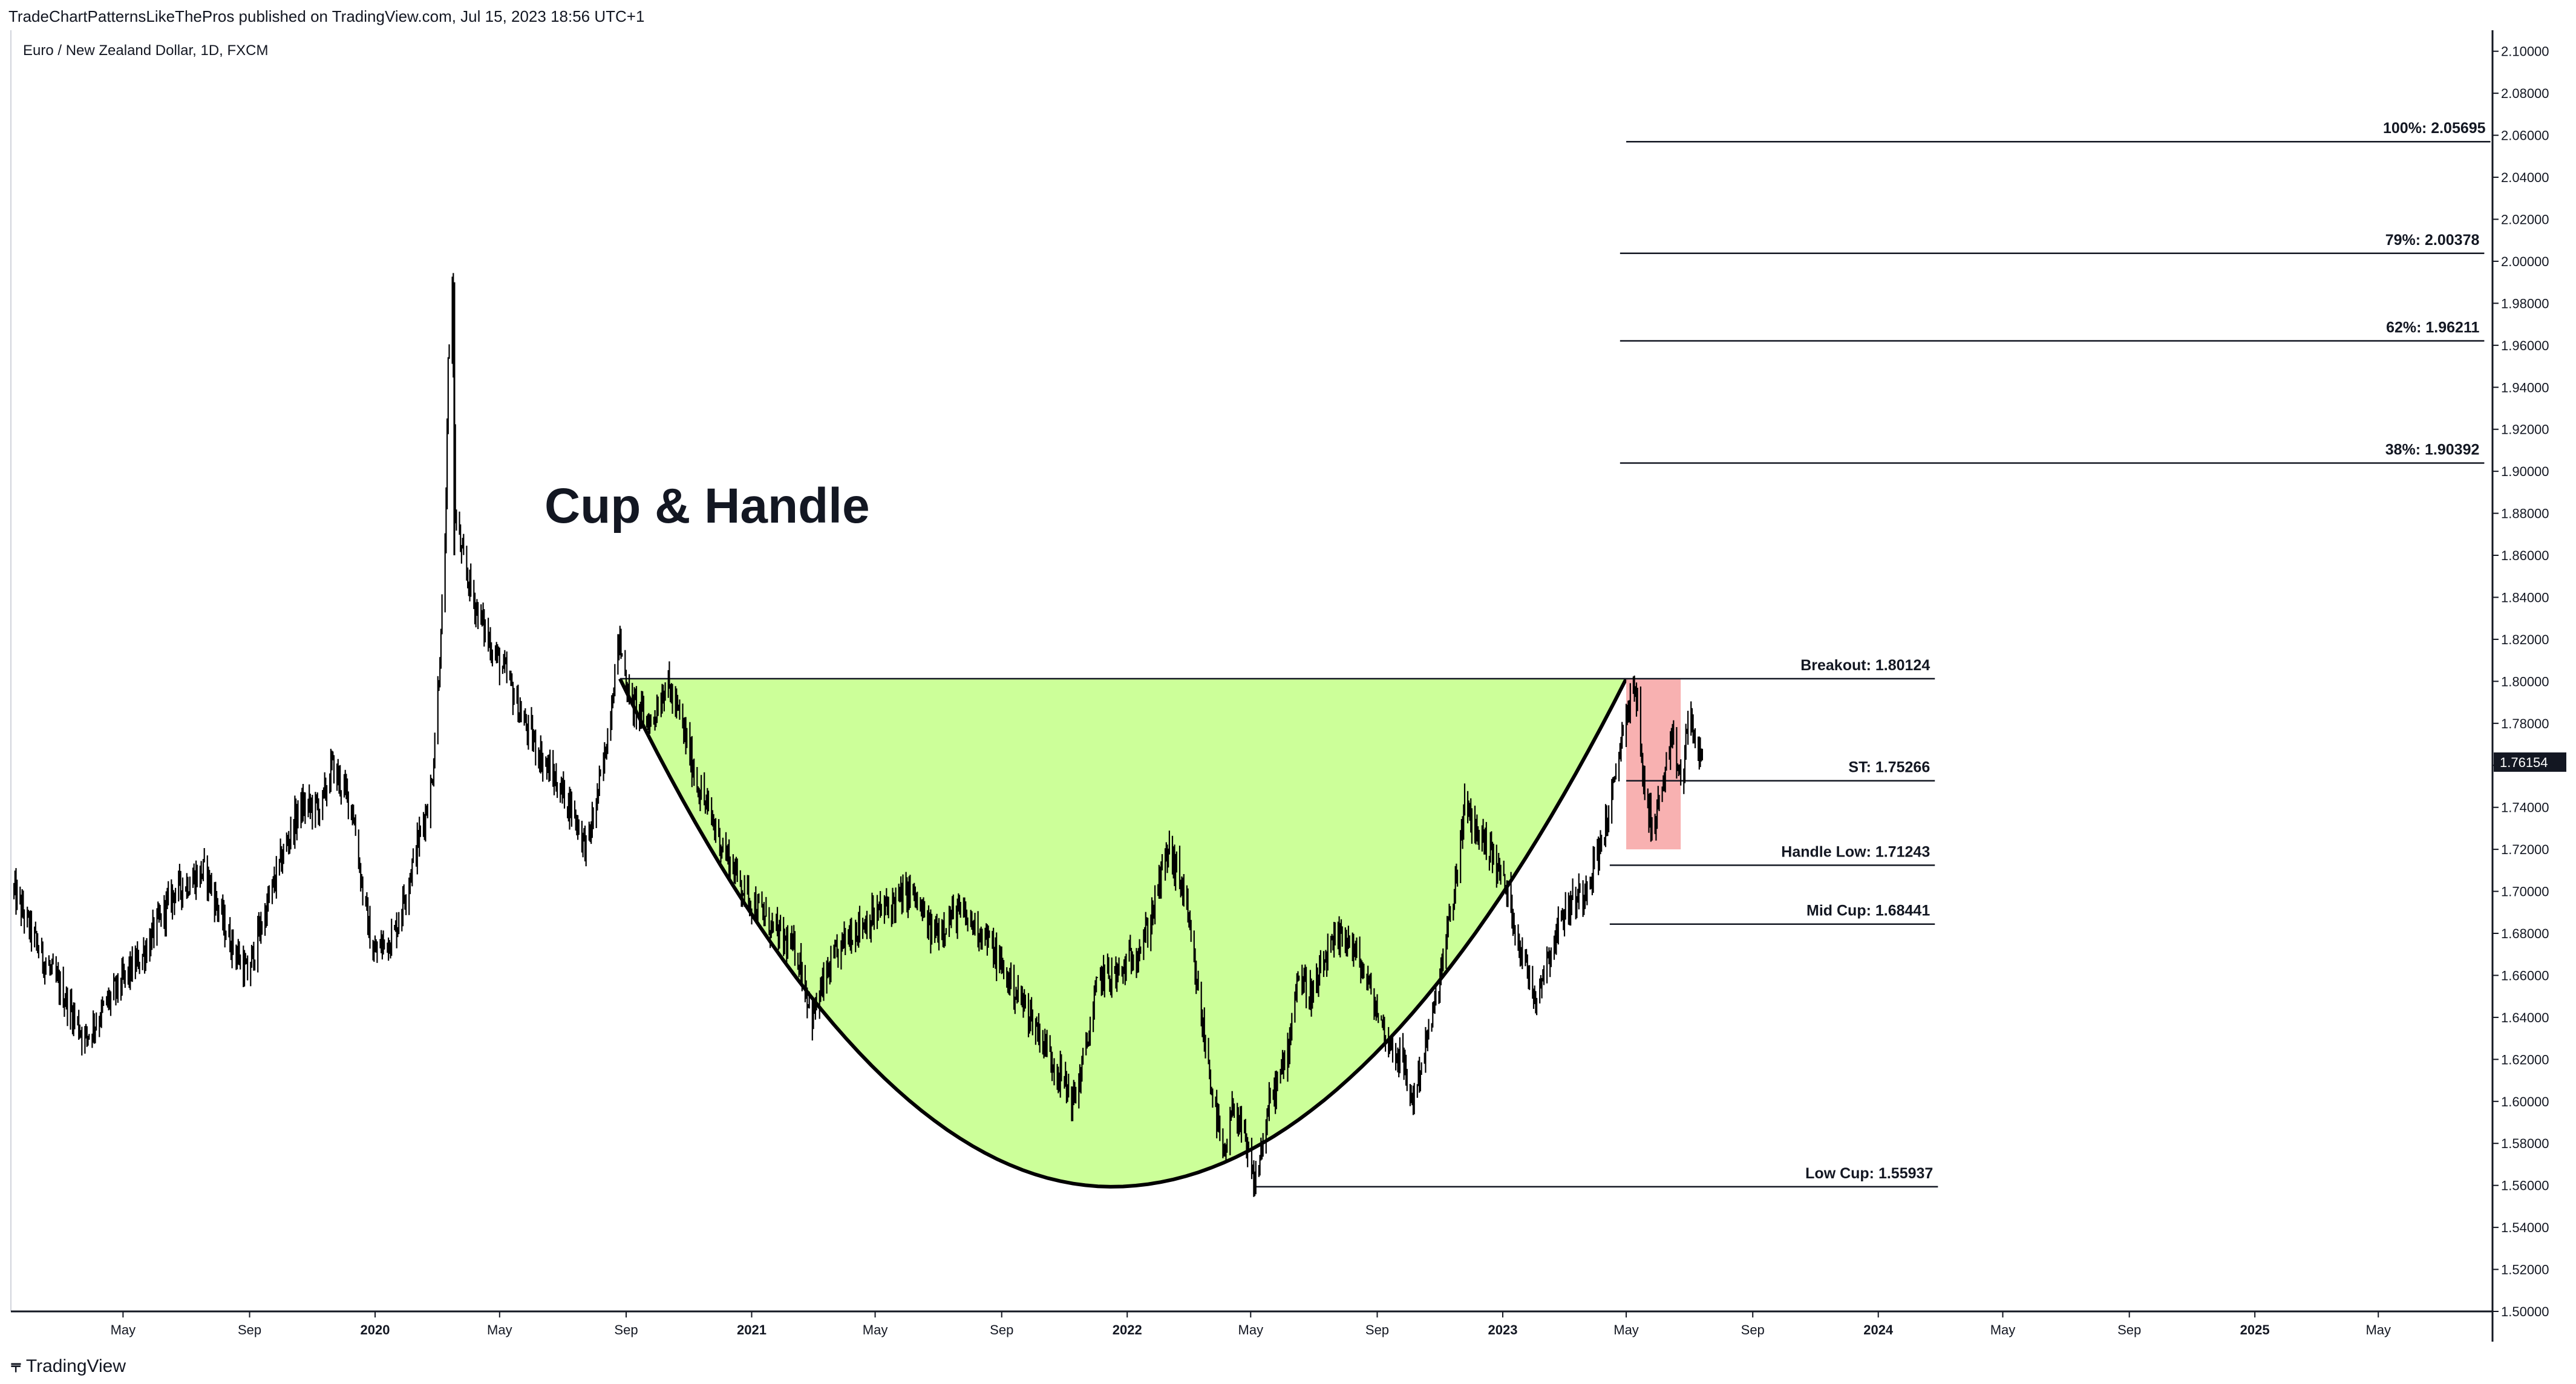 The width and height of the screenshot is (2576, 1384). Describe the element at coordinates (2525, 849) in the screenshot. I see `price-tick-label: 1.72000` at that location.